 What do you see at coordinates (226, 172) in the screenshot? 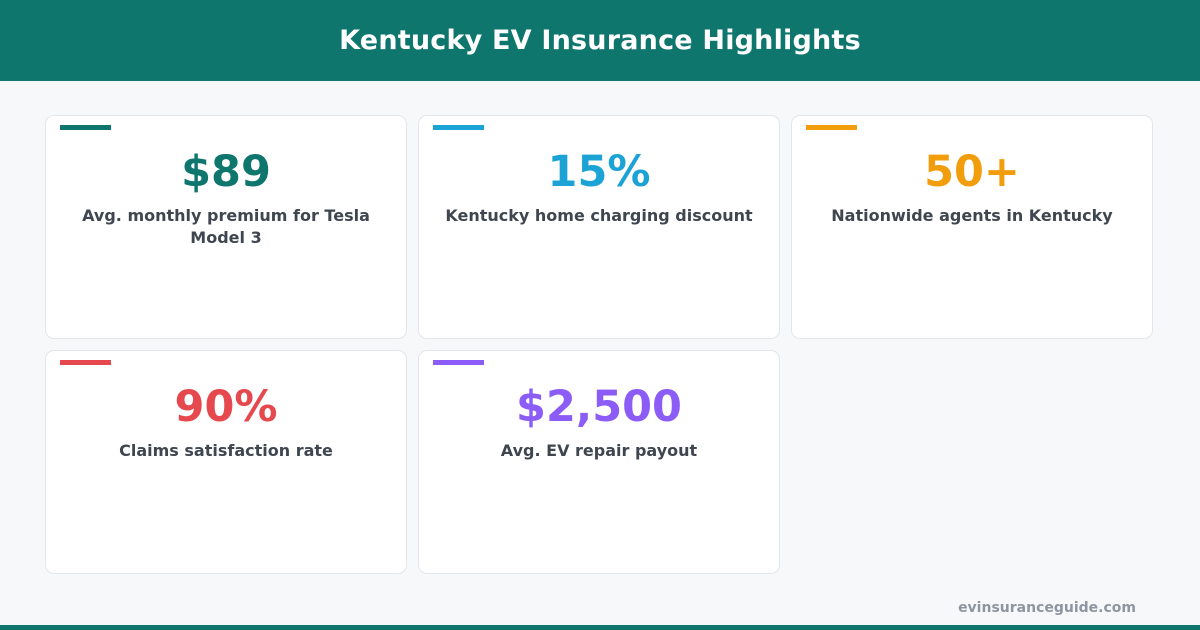
I see `stat-value: $89` at bounding box center [226, 172].